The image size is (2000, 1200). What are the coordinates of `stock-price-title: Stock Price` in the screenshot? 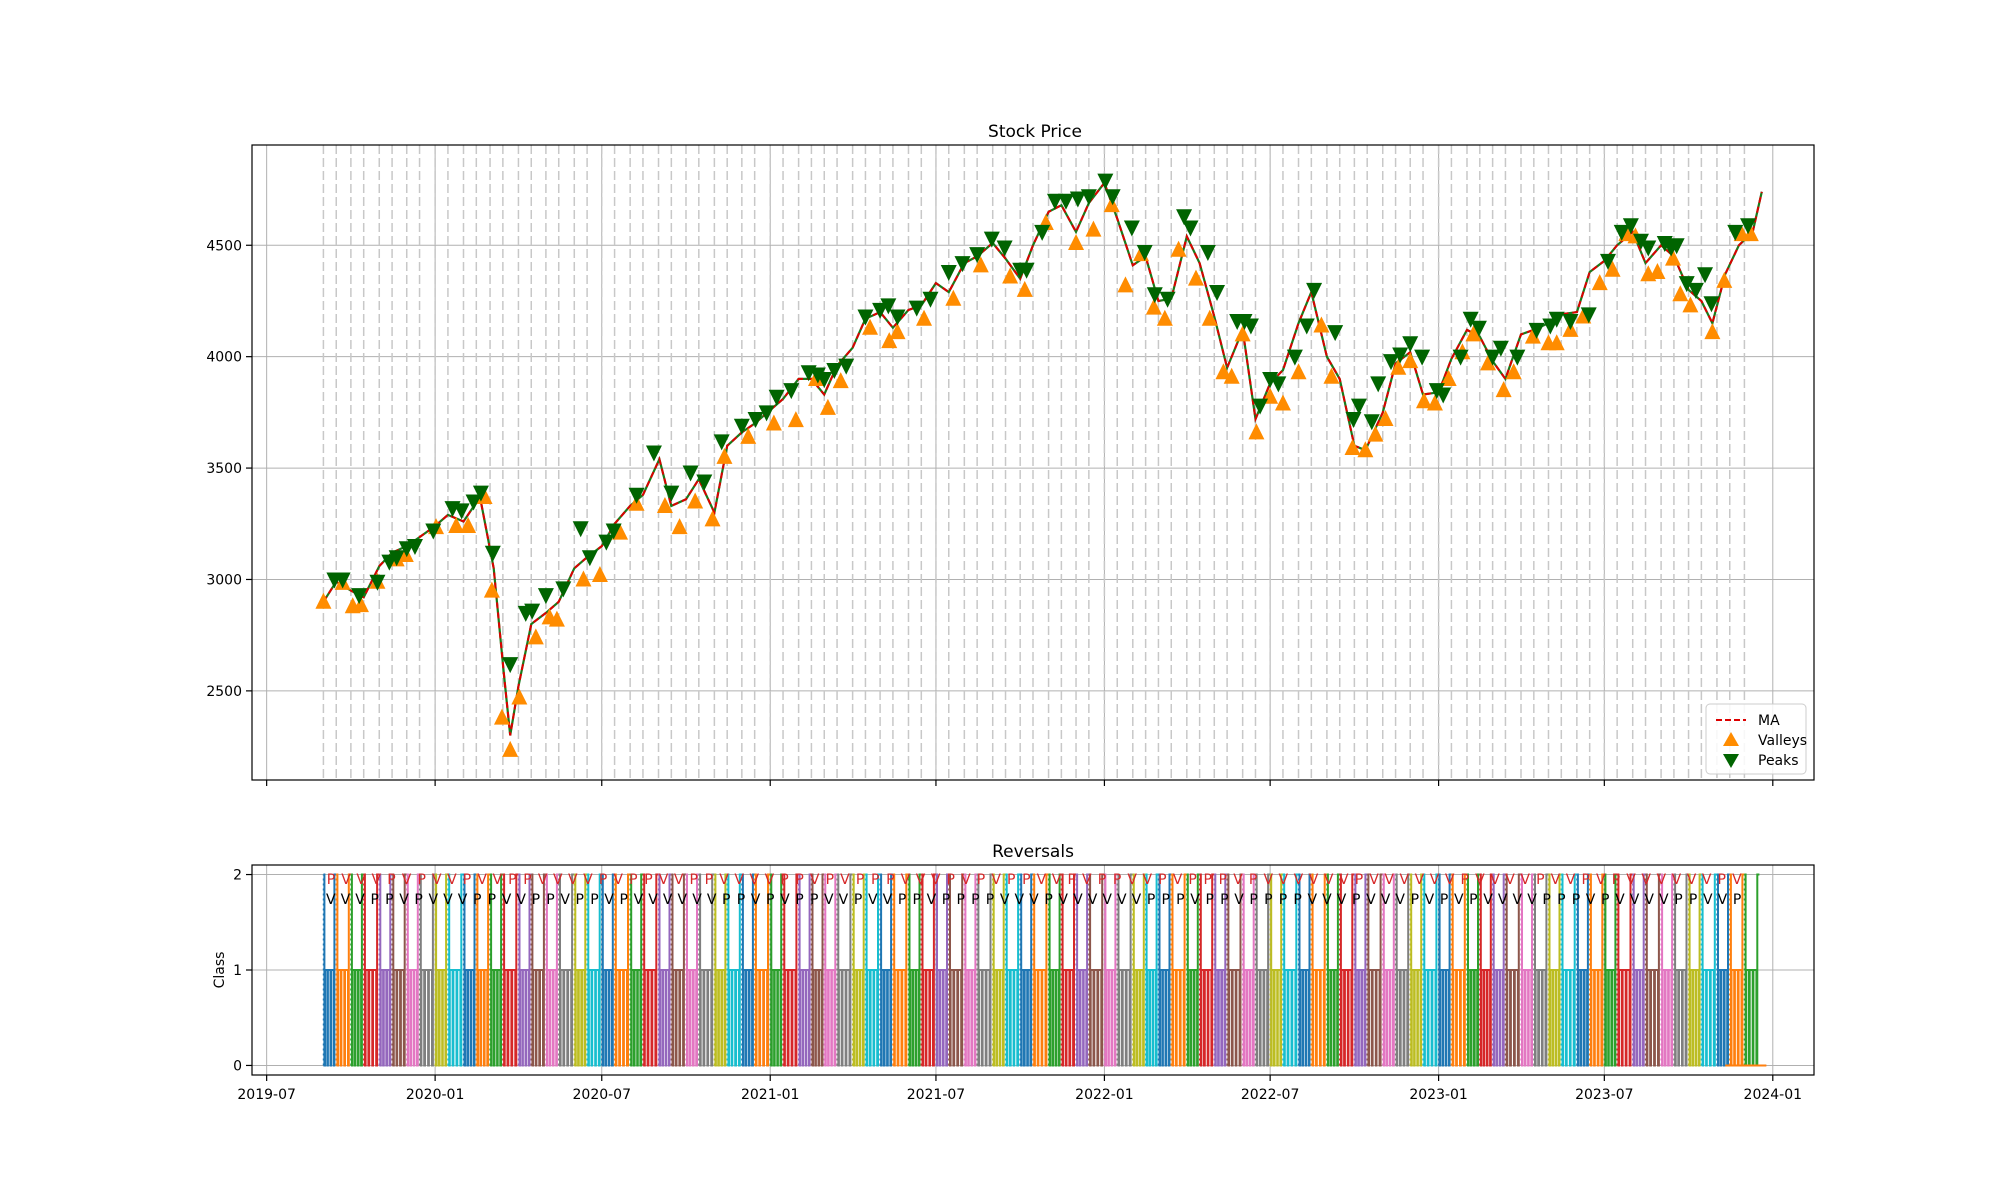 It's located at (1035, 132).